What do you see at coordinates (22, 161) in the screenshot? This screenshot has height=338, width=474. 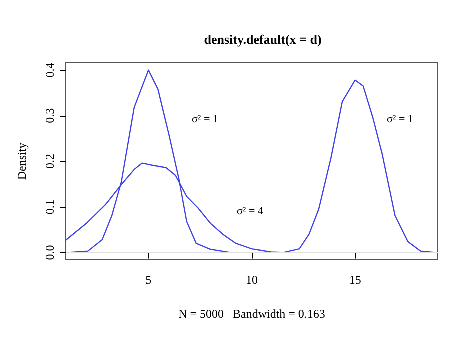 I see `y-axis-title: Density` at bounding box center [22, 161].